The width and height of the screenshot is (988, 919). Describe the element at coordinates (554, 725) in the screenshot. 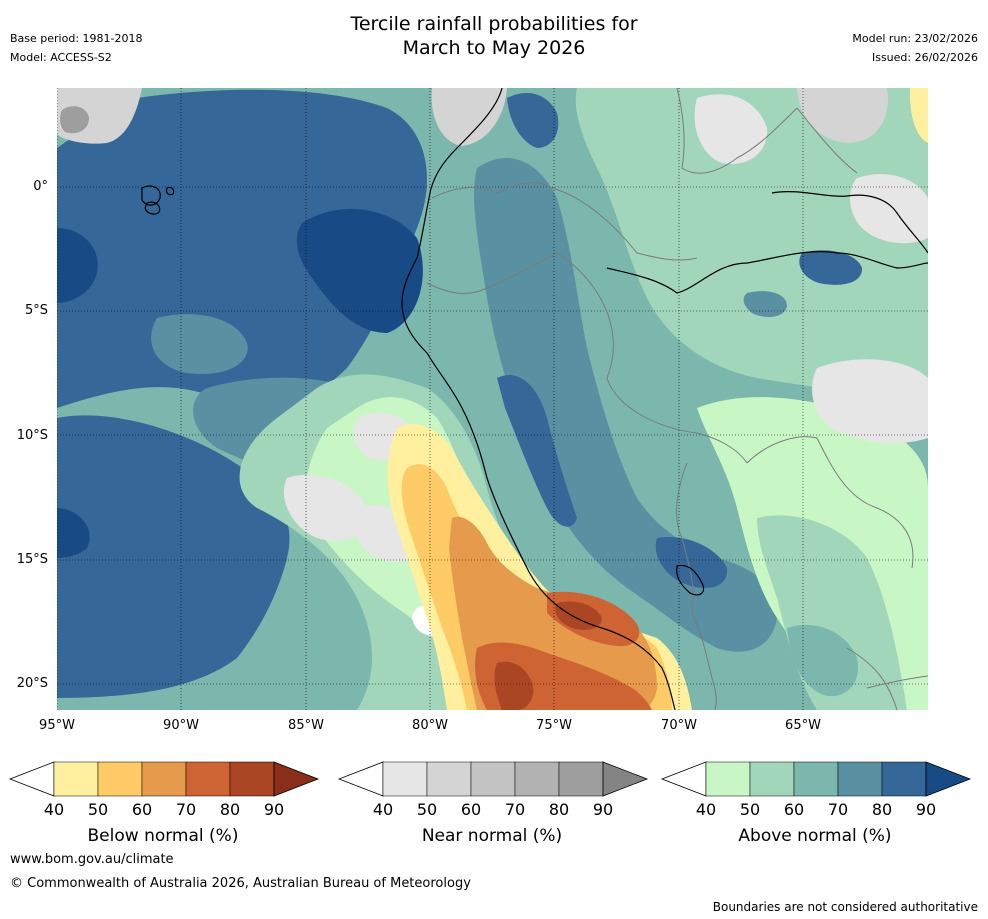

I see `lon-label-75w: 75°W` at that location.